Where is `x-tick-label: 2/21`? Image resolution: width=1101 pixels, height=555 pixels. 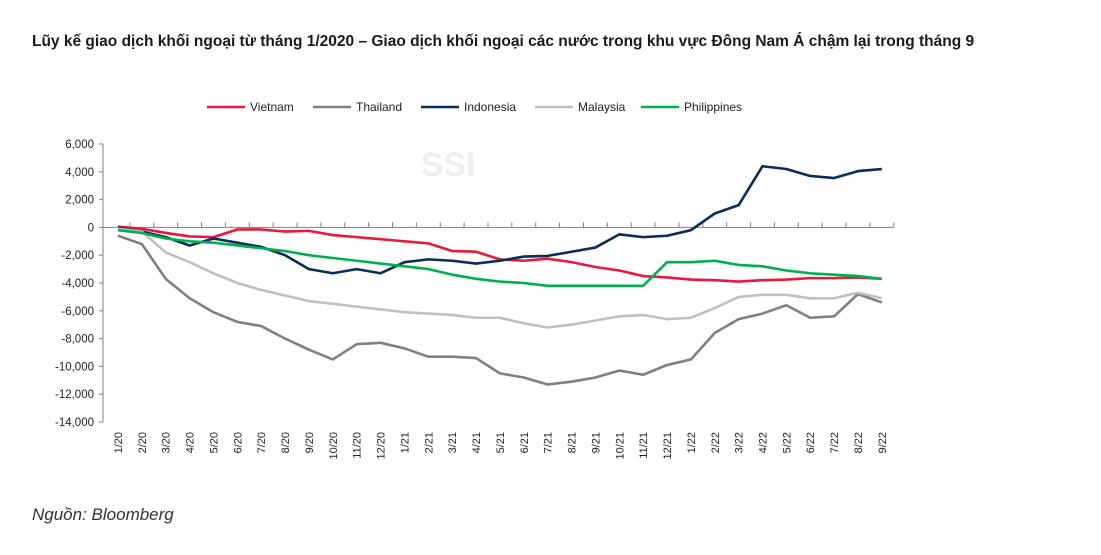 x-tick-label: 2/21 is located at coordinates (429, 442).